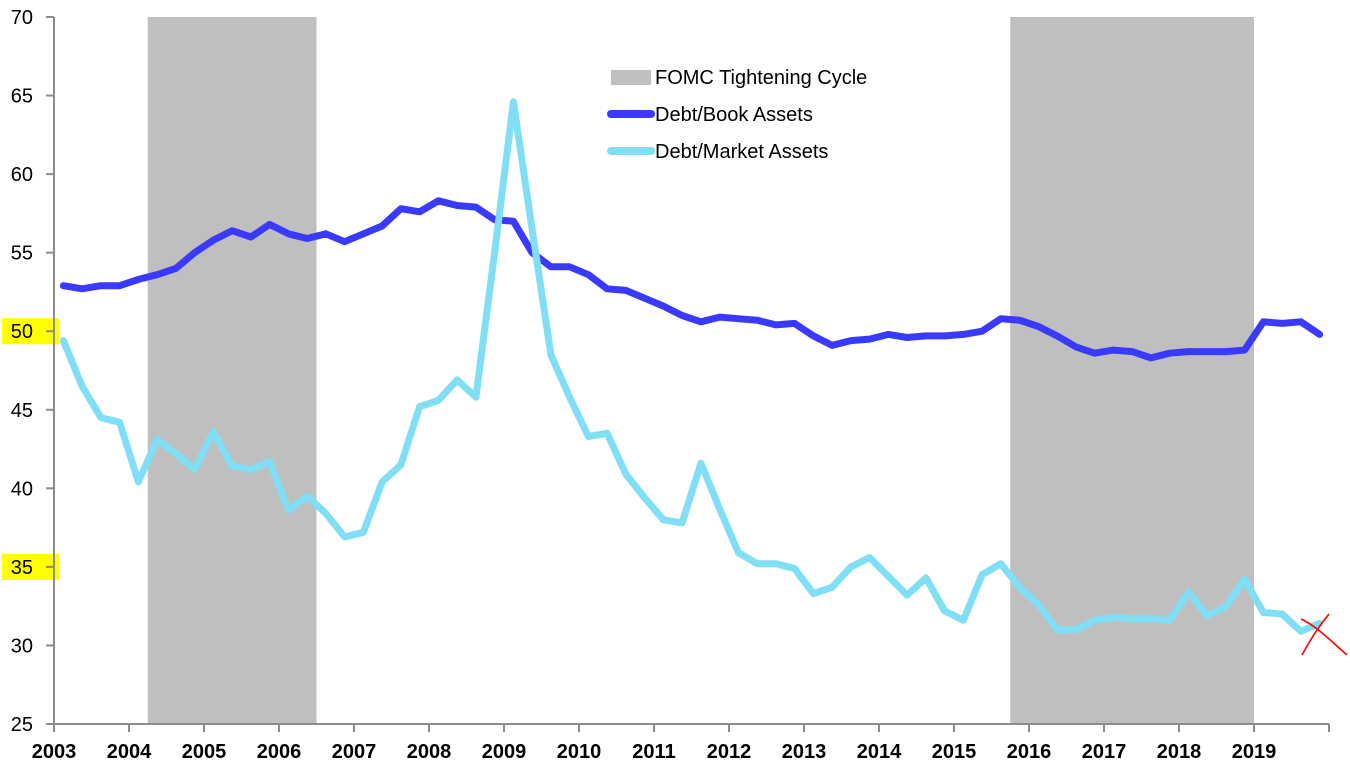 This screenshot has height=773, width=1350. What do you see at coordinates (30, 449) in the screenshot?
I see `tick-highlights` at bounding box center [30, 449].